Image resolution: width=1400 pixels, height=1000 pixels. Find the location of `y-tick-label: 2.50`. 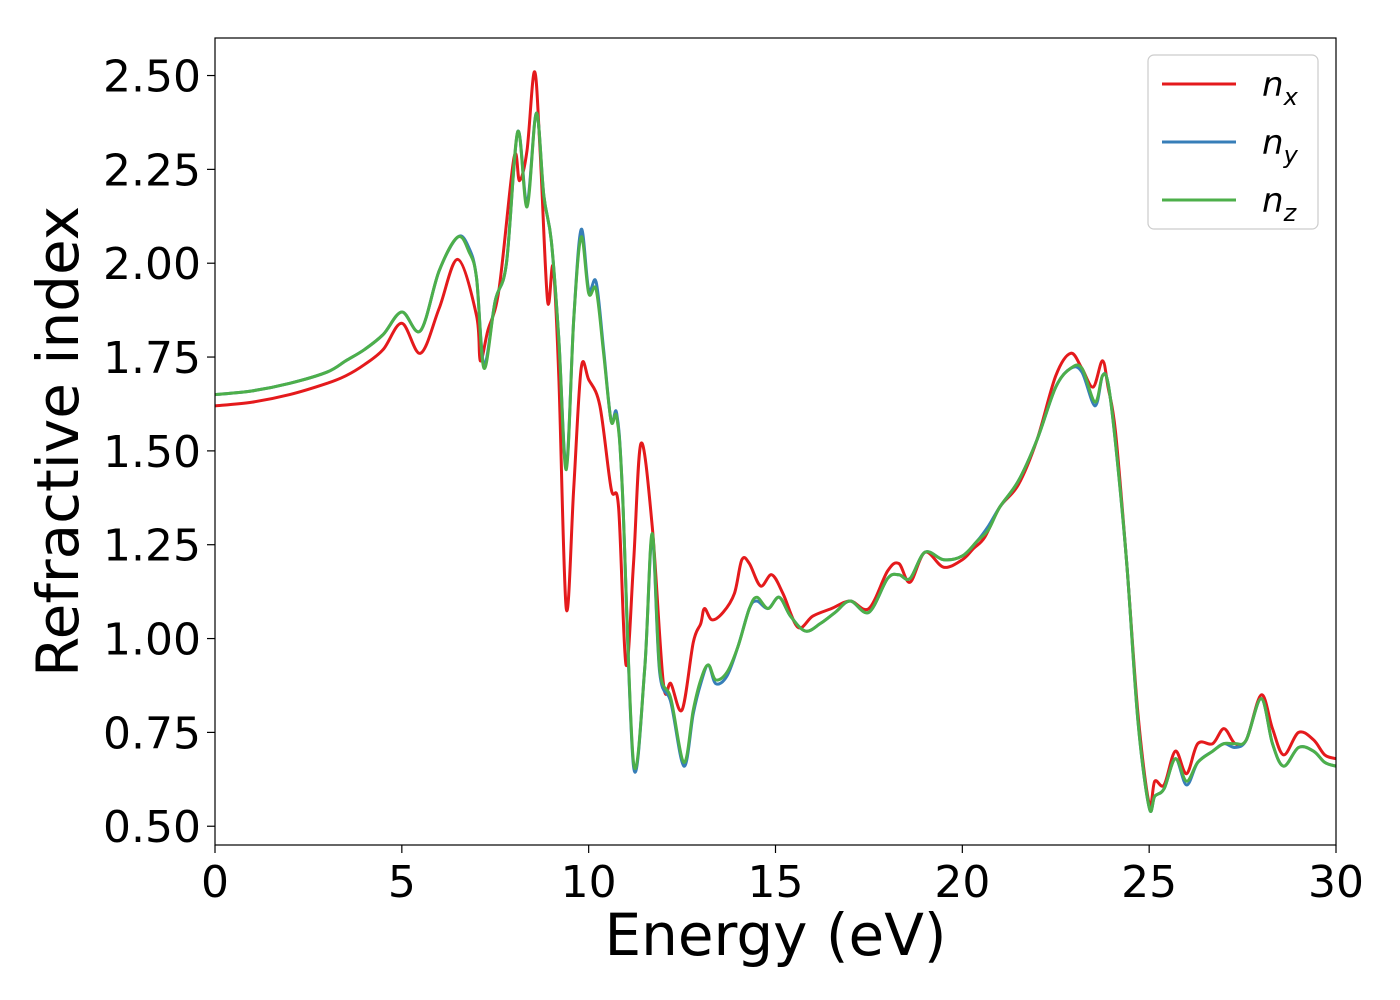

y-tick-label: 2.50 is located at coordinates (152, 77).